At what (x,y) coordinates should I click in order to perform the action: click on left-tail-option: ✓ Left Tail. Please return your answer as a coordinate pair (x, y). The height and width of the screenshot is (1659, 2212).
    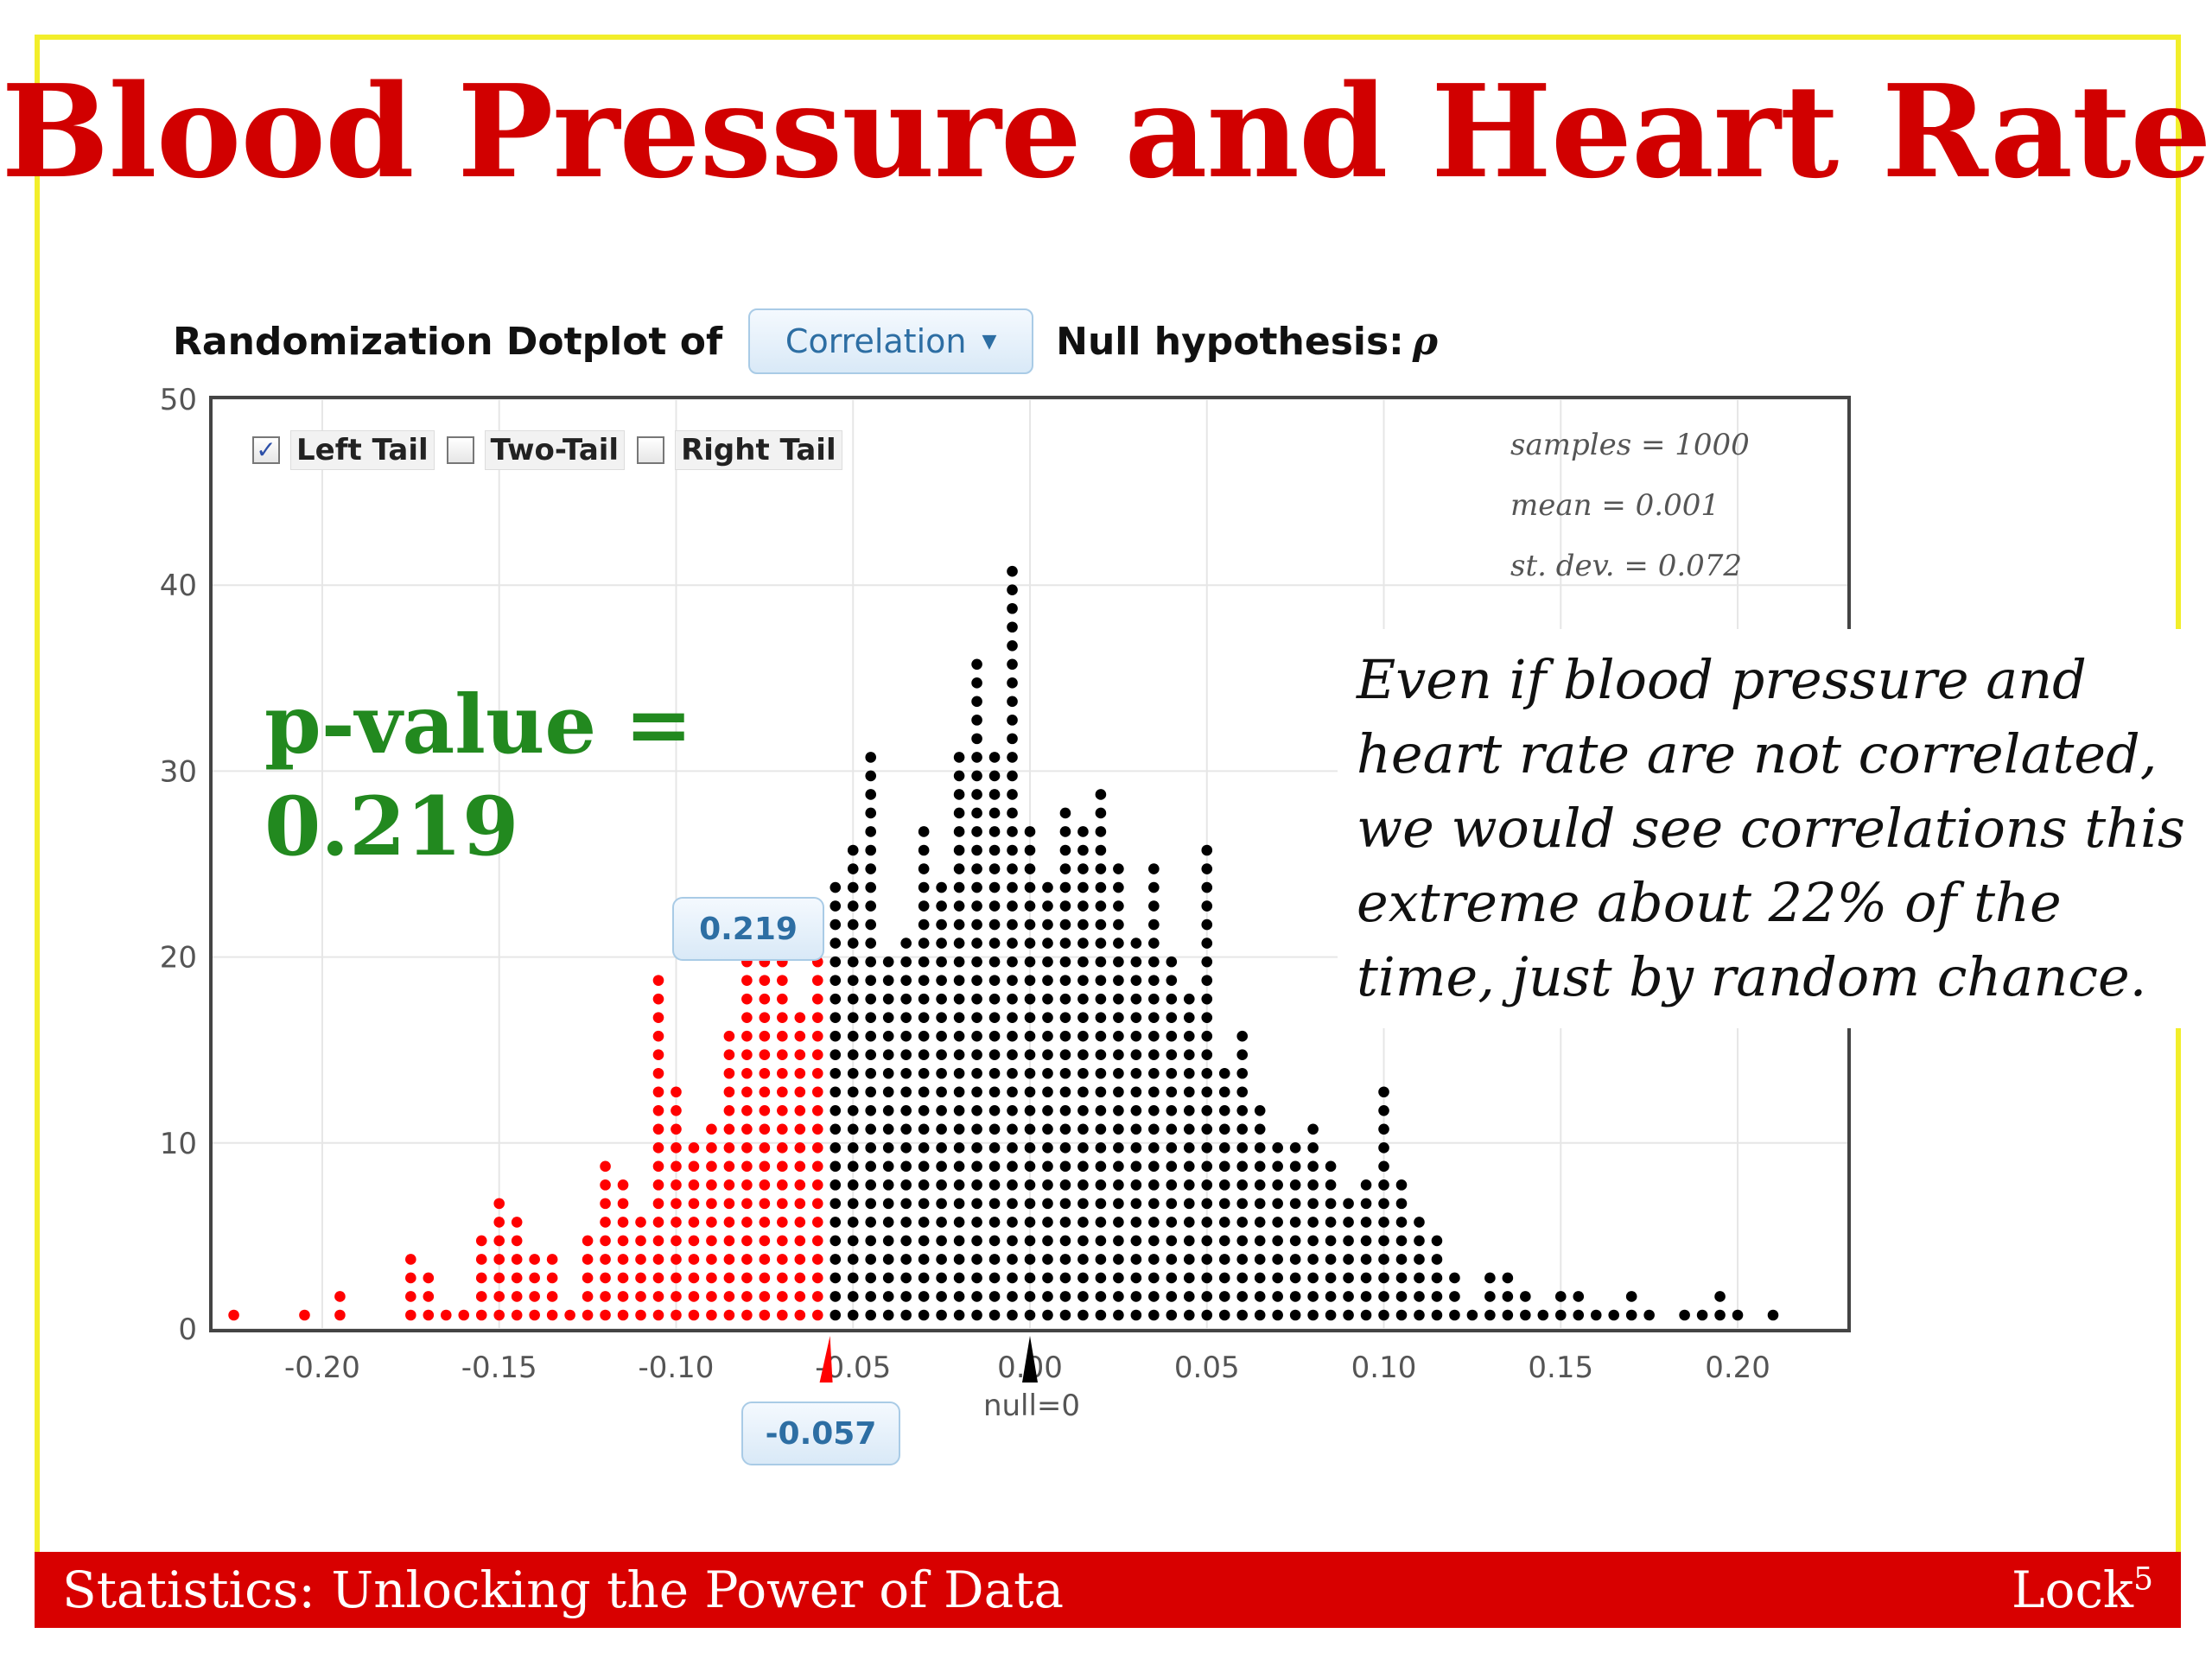
    Looking at the image, I should click on (343, 450).